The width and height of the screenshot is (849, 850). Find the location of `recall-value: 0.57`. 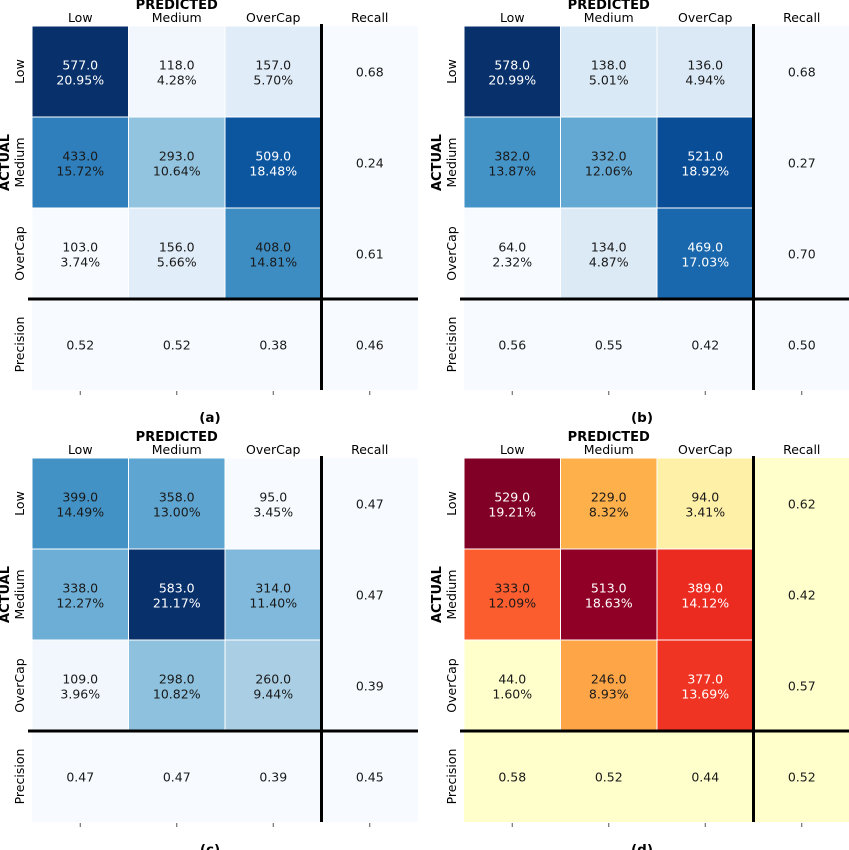

recall-value: 0.57 is located at coordinates (802, 686).